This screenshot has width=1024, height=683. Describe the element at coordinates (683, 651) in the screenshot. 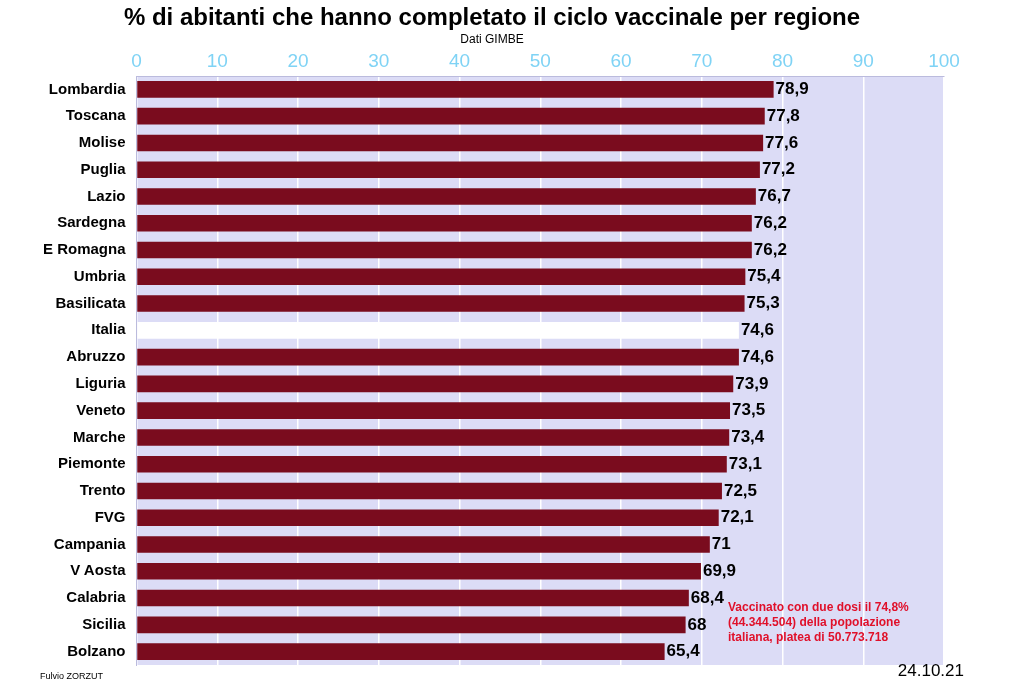

I see `data-label: 65,4` at that location.